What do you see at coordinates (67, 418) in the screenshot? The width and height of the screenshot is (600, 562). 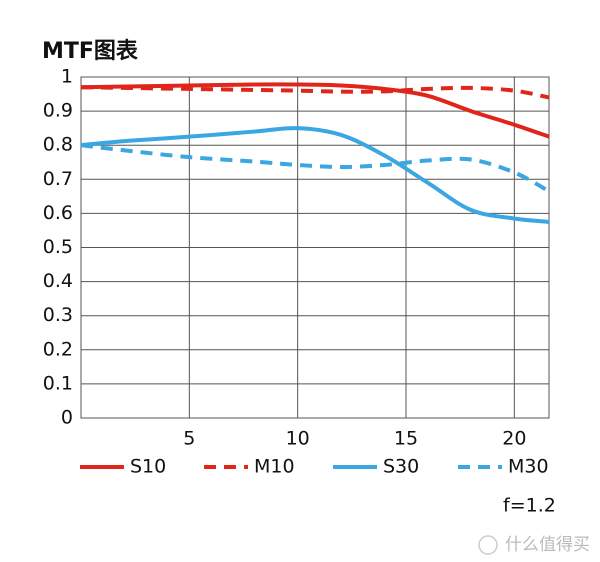 I see `y-tick-label: 0` at bounding box center [67, 418].